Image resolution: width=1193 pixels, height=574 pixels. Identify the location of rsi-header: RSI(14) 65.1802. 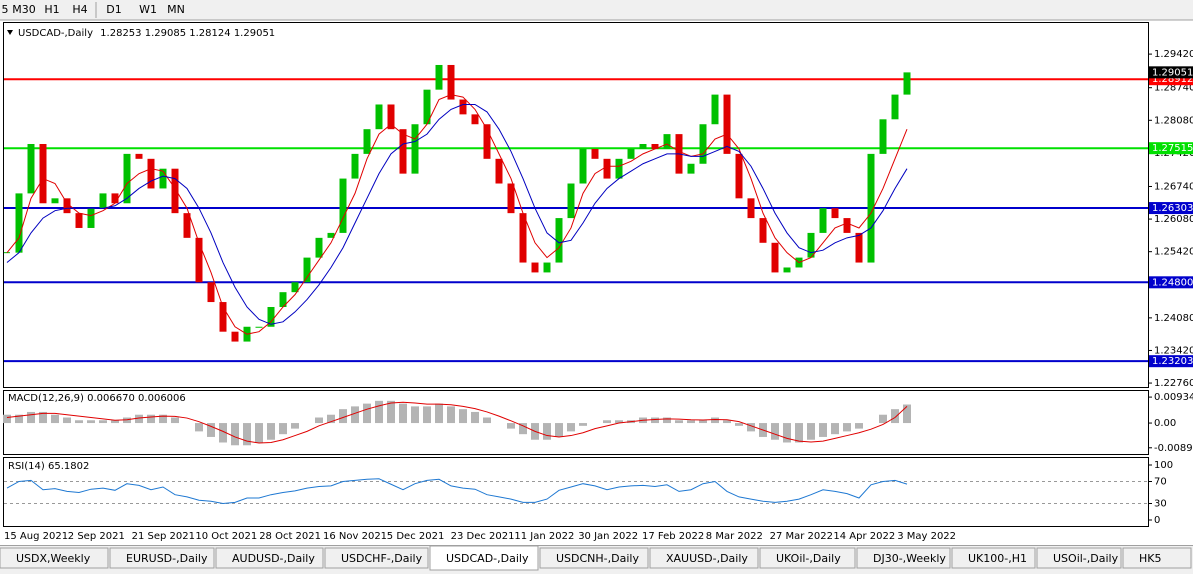
(48, 466).